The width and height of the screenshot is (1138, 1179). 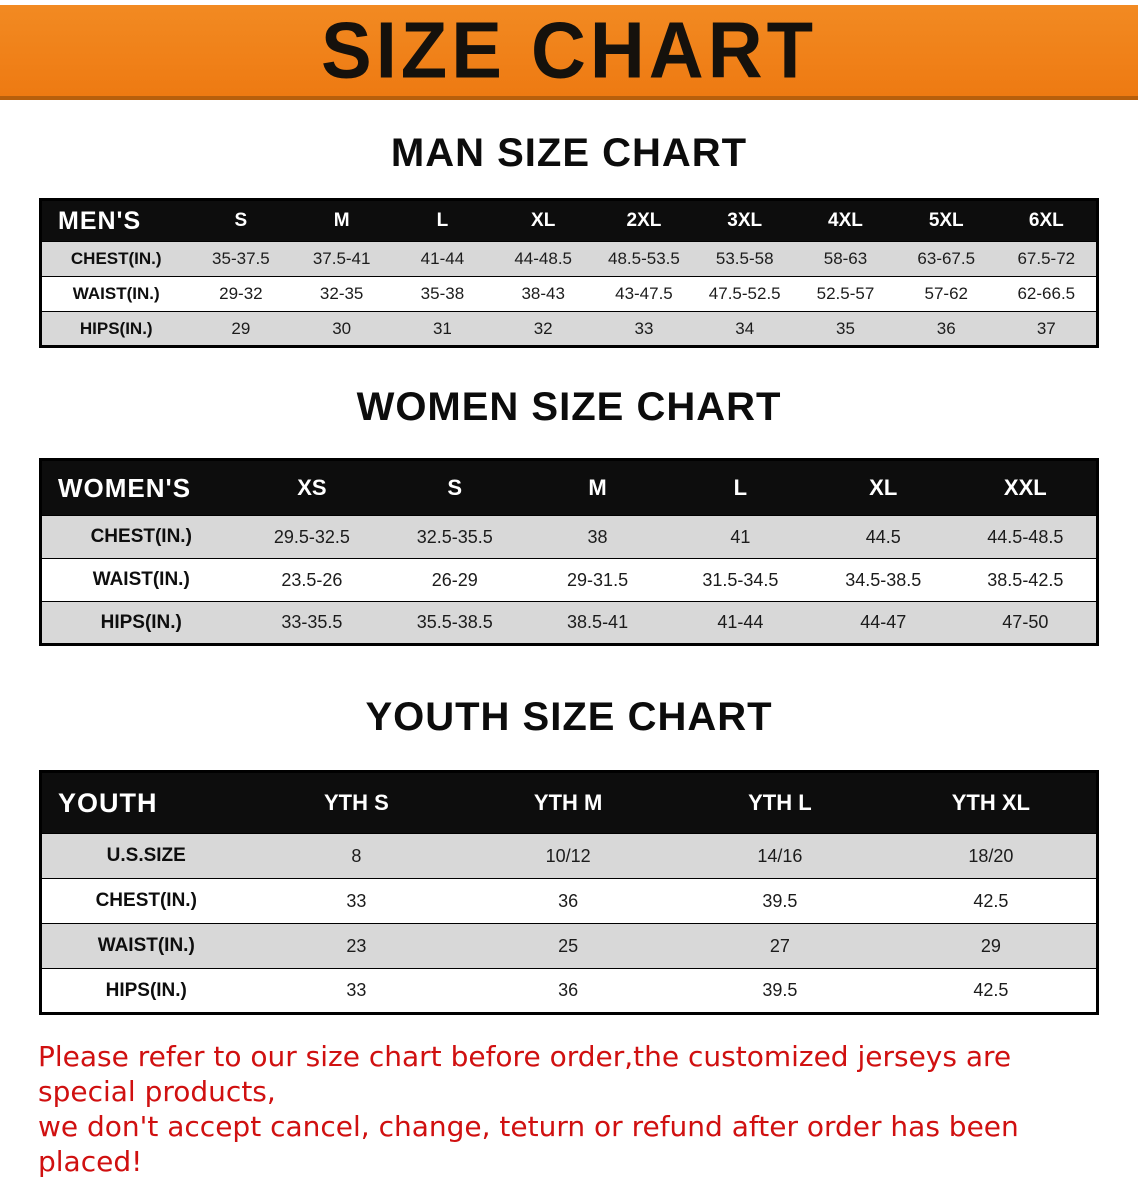 What do you see at coordinates (845, 293) in the screenshot?
I see `size-value-cell: 52.5-57` at bounding box center [845, 293].